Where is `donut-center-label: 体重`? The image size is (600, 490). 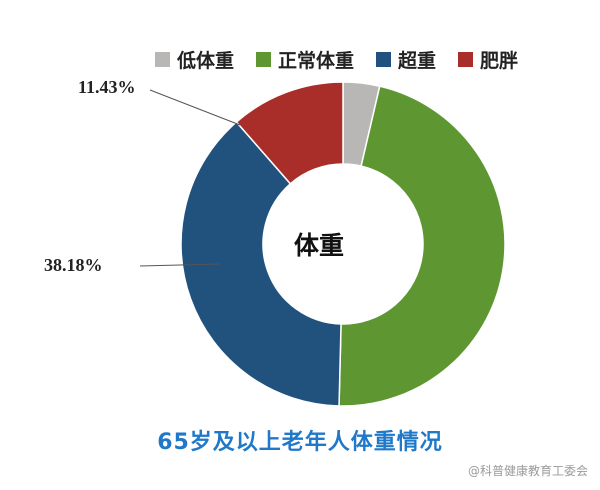 donut-center-label: 体重 is located at coordinates (319, 245).